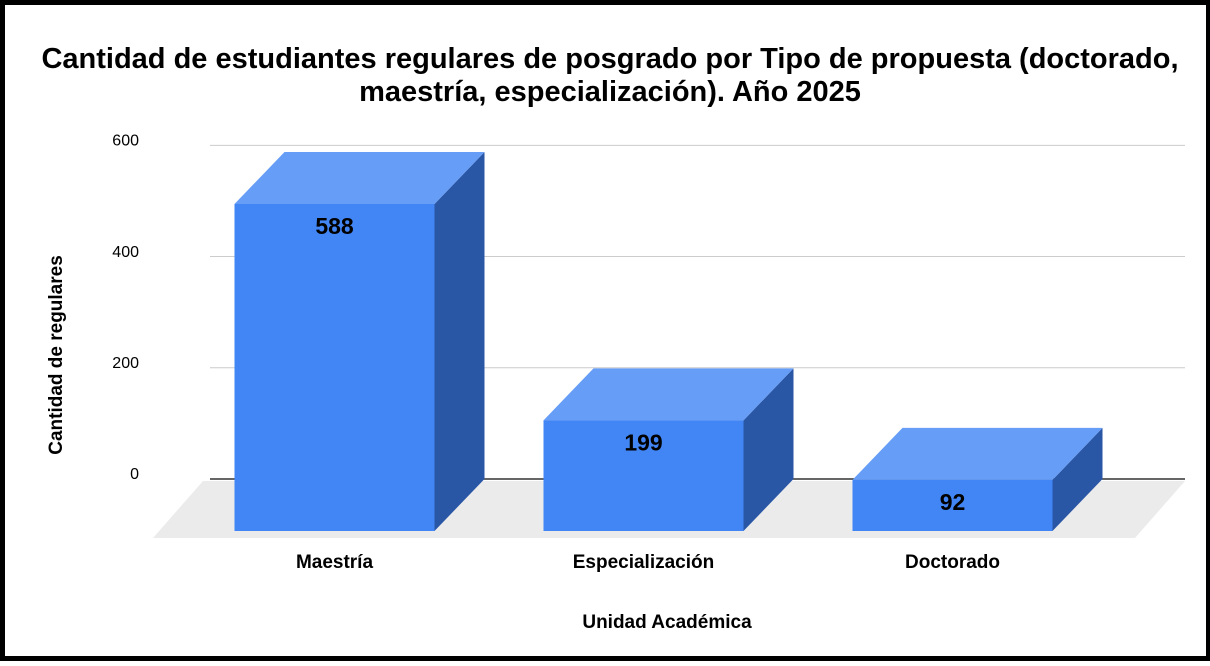 The height and width of the screenshot is (666, 1210). What do you see at coordinates (334, 226) in the screenshot?
I see `data-label: 588` at bounding box center [334, 226].